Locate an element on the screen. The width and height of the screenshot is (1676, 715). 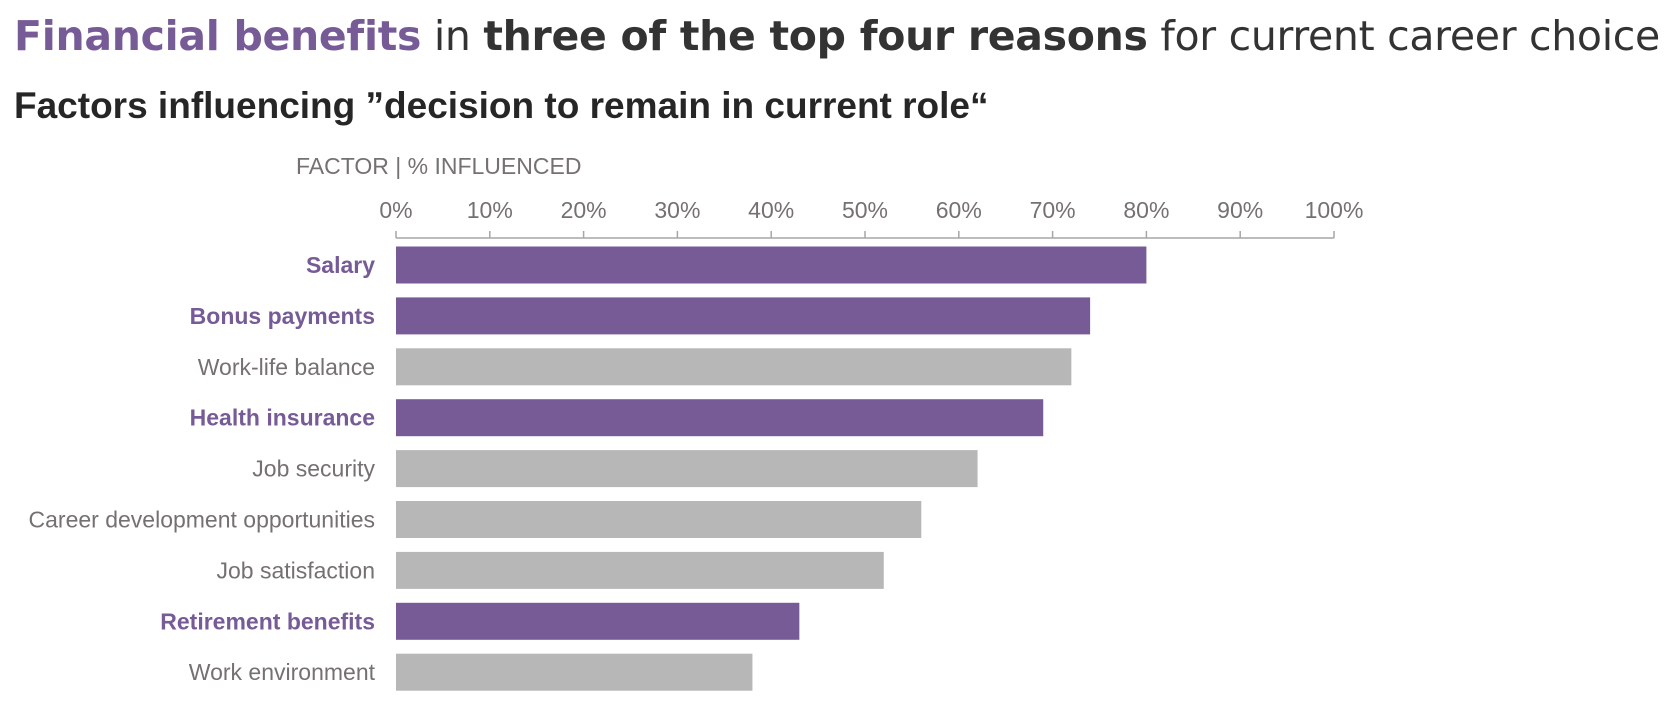
headline-accent: Financial benefits is located at coordinates (218, 36).